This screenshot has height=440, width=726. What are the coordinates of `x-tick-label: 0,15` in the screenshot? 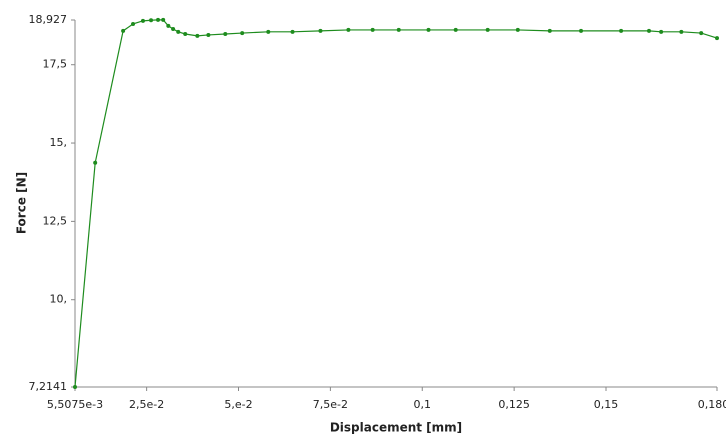 It's located at (606, 404).